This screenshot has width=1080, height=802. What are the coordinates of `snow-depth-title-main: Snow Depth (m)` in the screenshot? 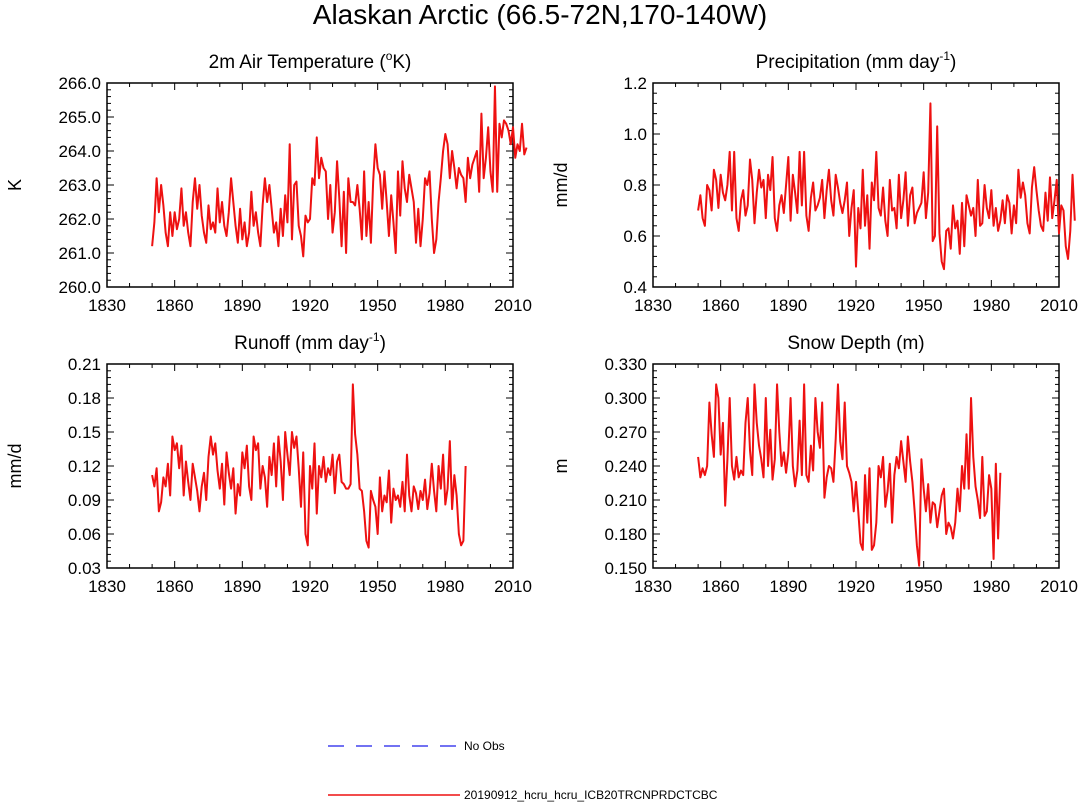 It's located at (855, 343).